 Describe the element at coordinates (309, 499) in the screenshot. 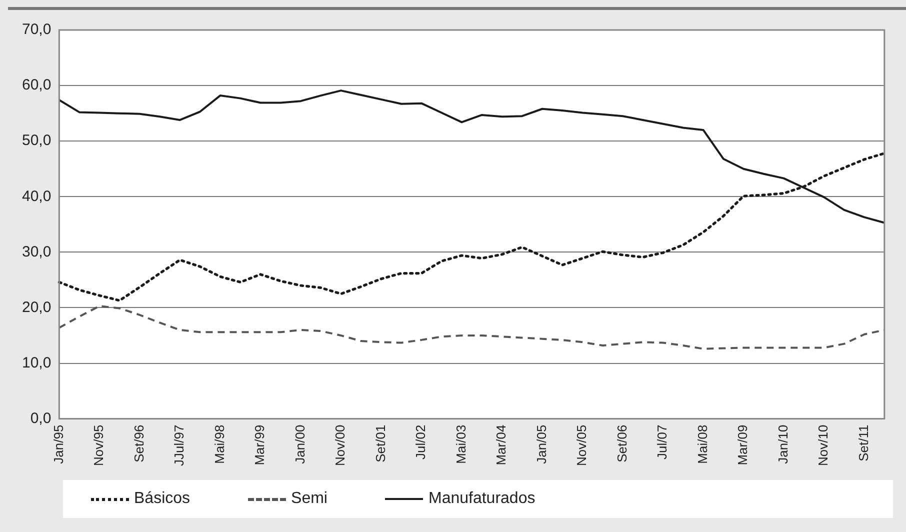

I see `legend-label: Semi` at that location.